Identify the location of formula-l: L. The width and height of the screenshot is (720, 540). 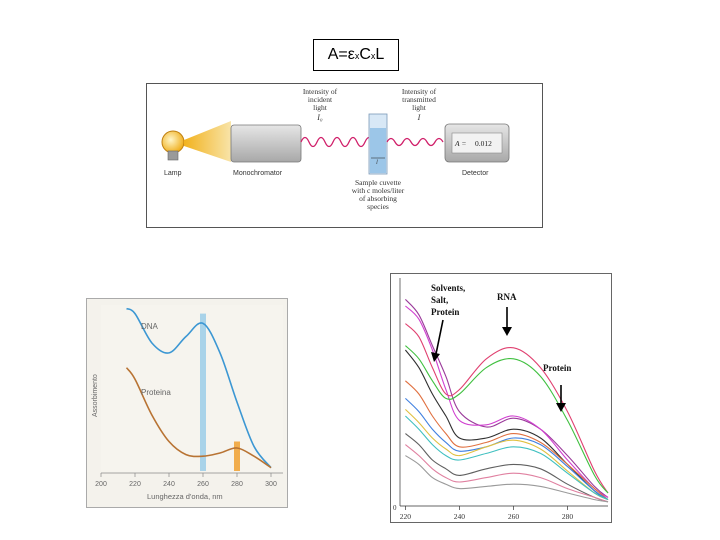
(380, 54).